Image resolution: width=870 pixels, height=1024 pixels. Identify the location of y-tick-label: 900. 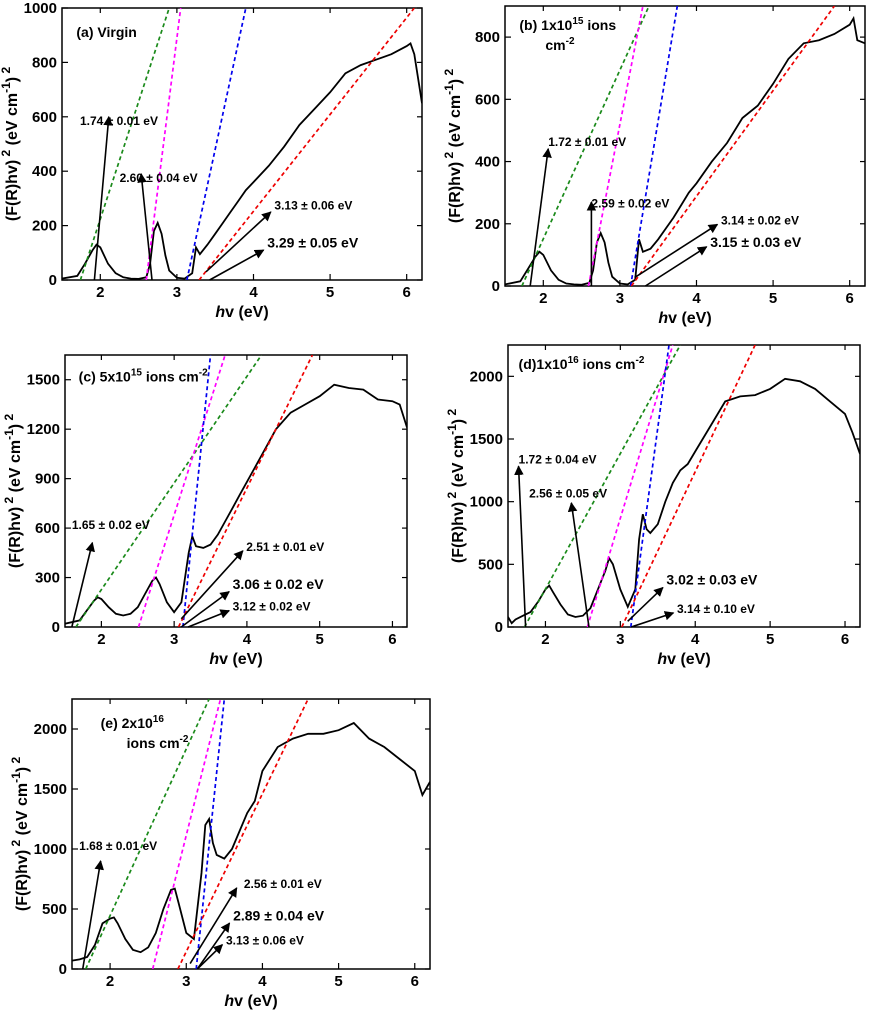
(47, 479).